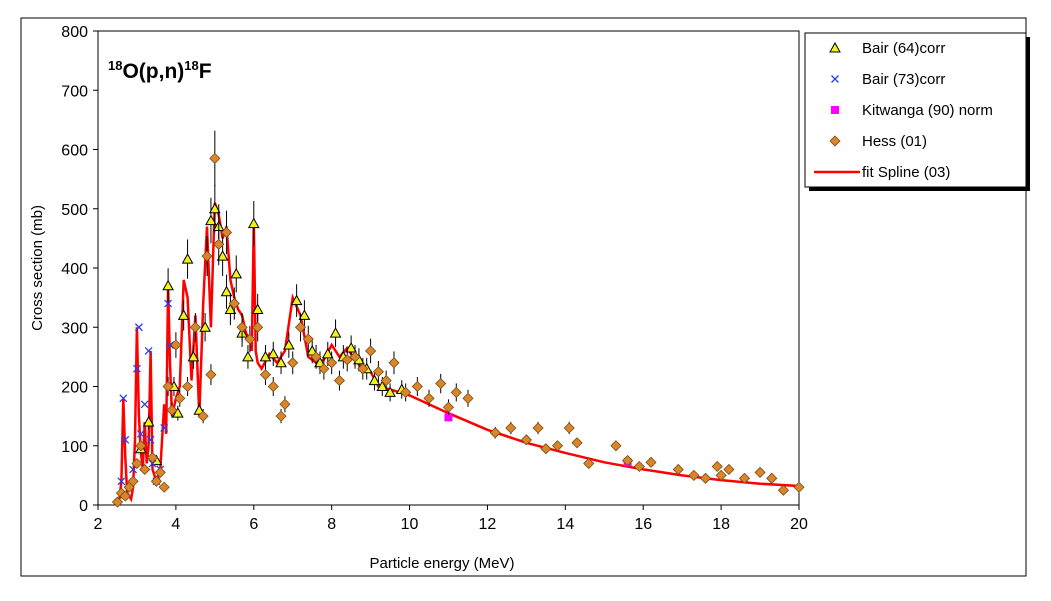  I want to click on y-tick-label: 100, so click(74, 447).